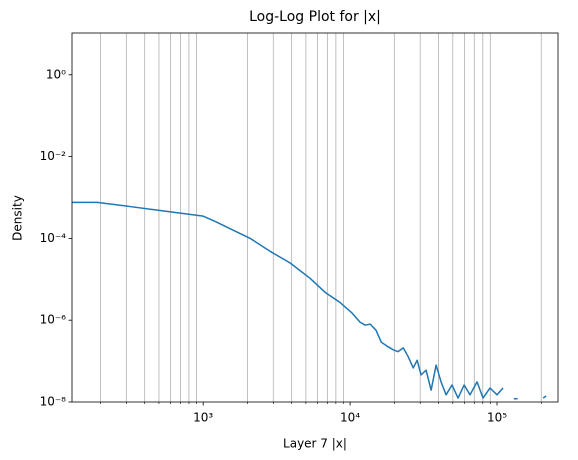  What do you see at coordinates (315, 17) in the screenshot?
I see `chart-title: Log-Log Plot for |x|` at bounding box center [315, 17].